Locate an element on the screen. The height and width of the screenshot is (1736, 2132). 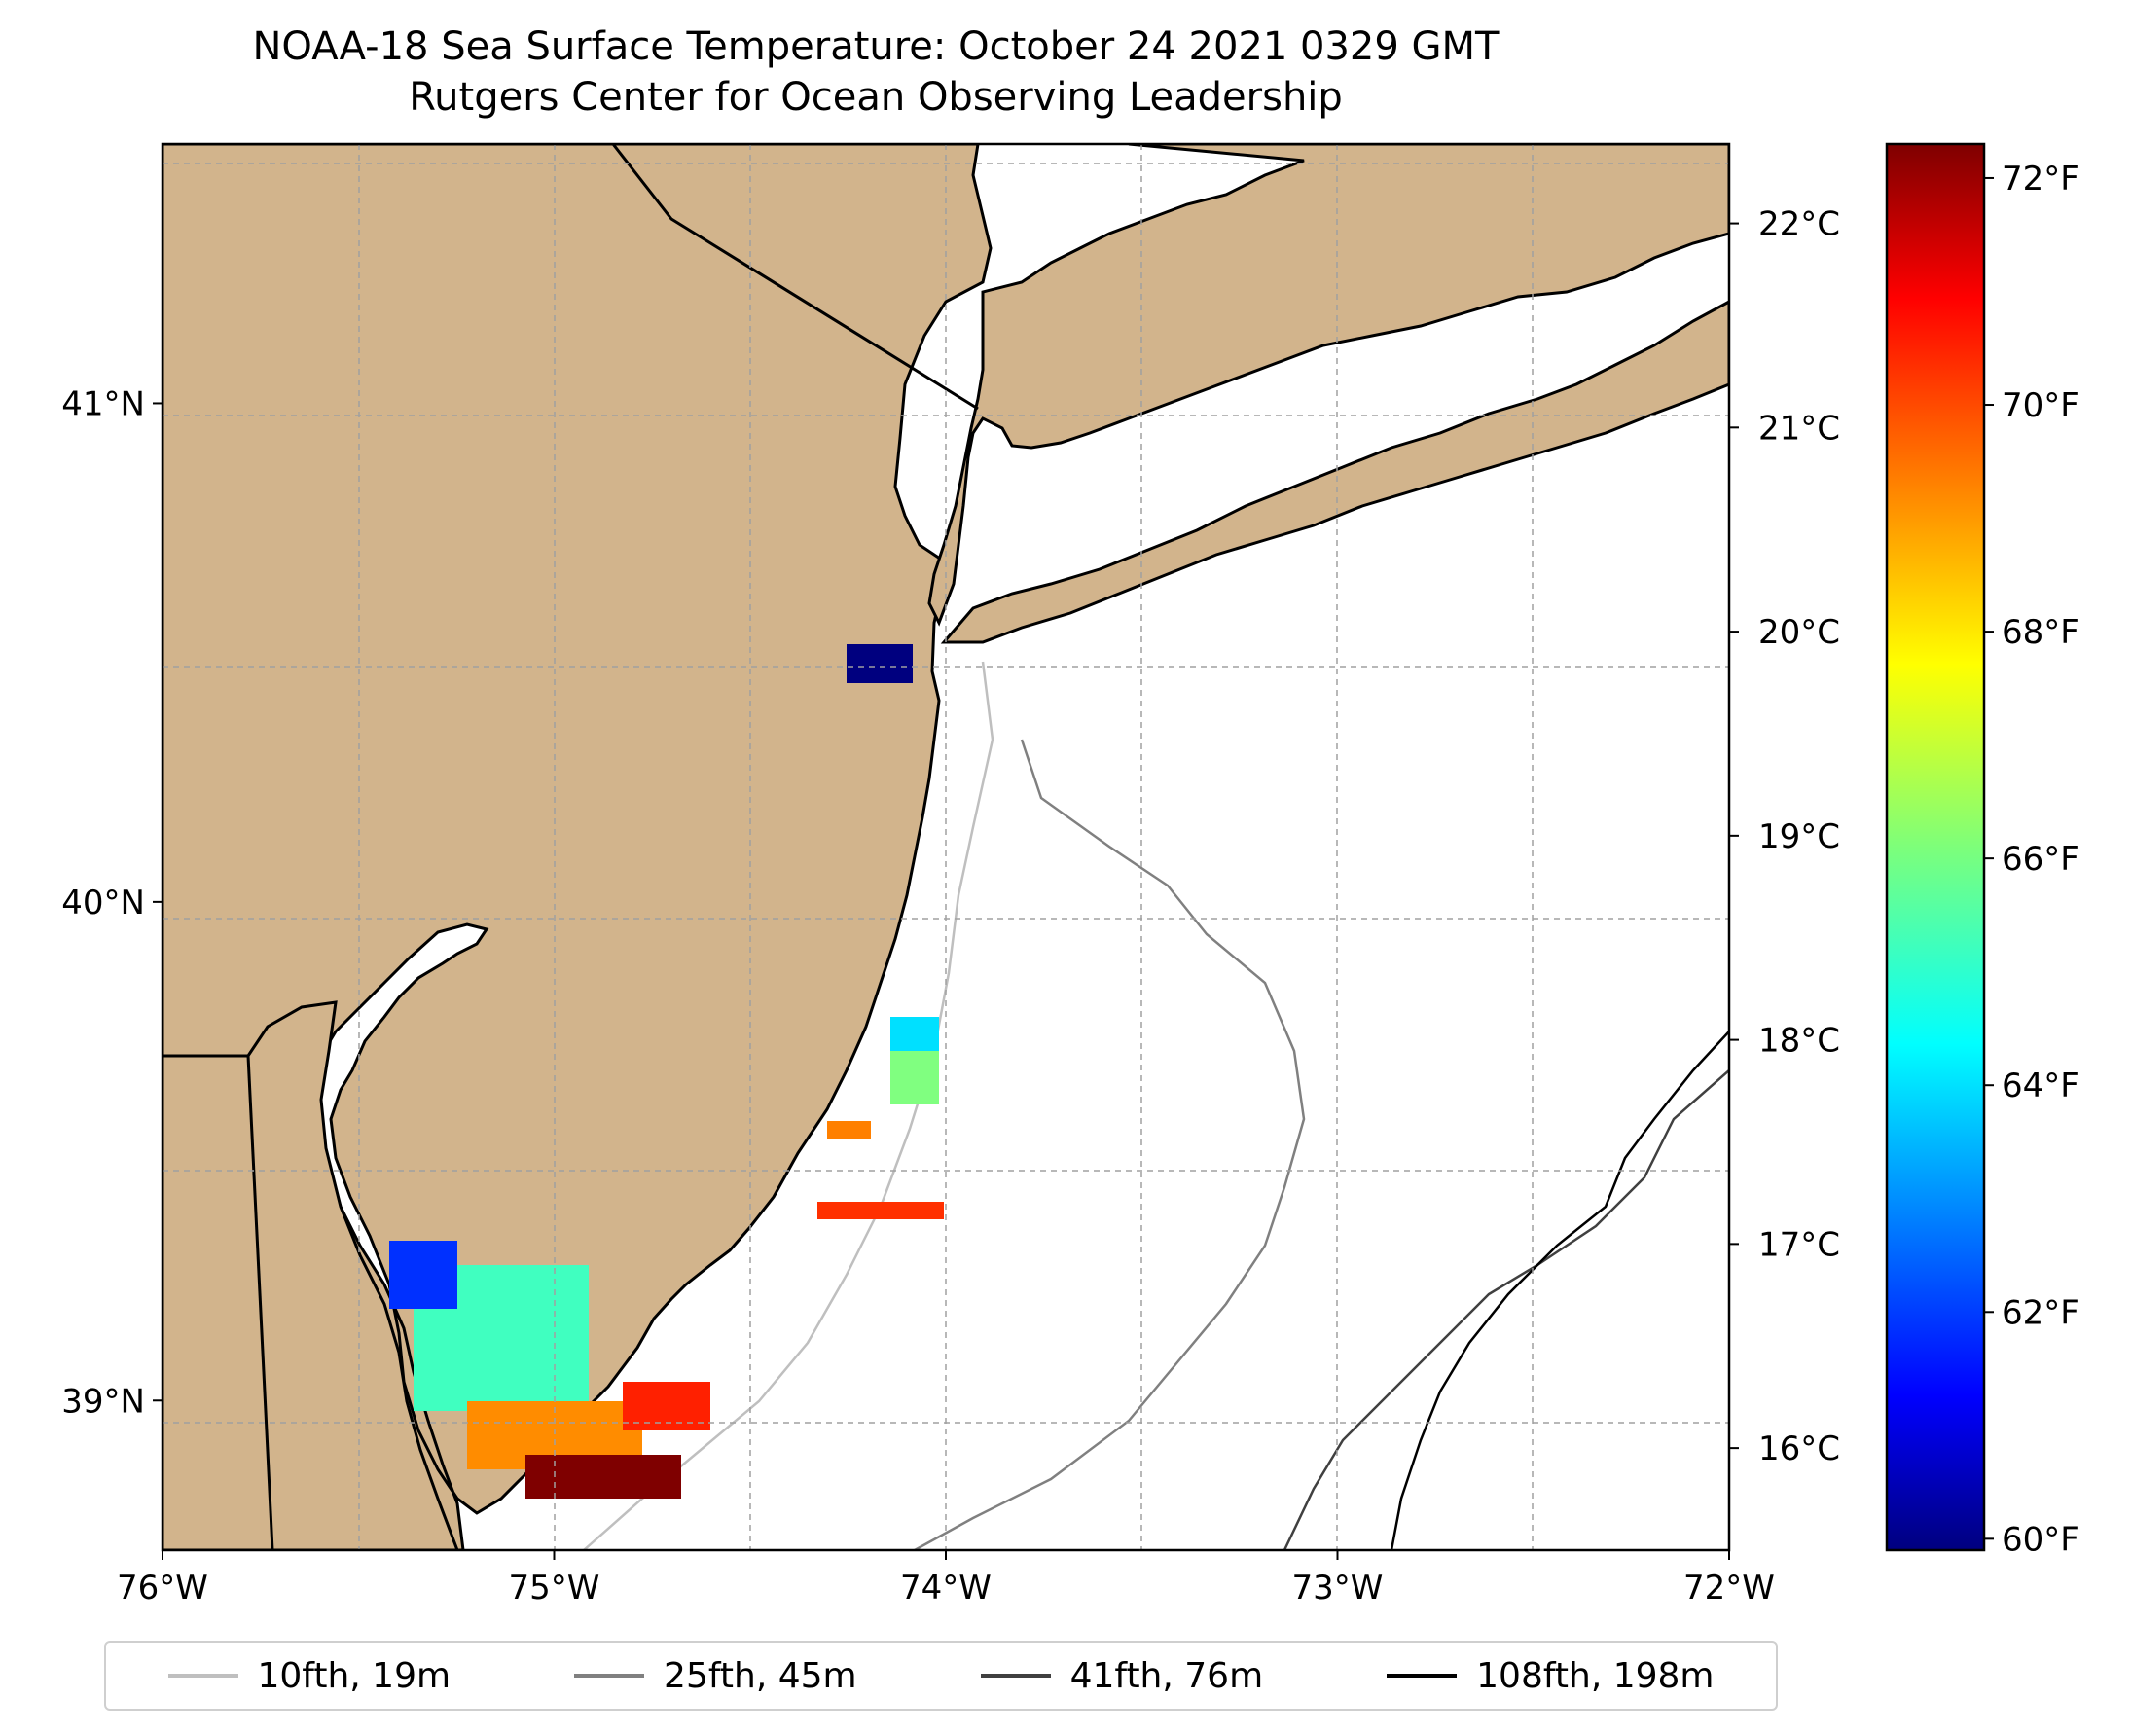
sst-patch-offshore-warm is located at coordinates (881, 1211).